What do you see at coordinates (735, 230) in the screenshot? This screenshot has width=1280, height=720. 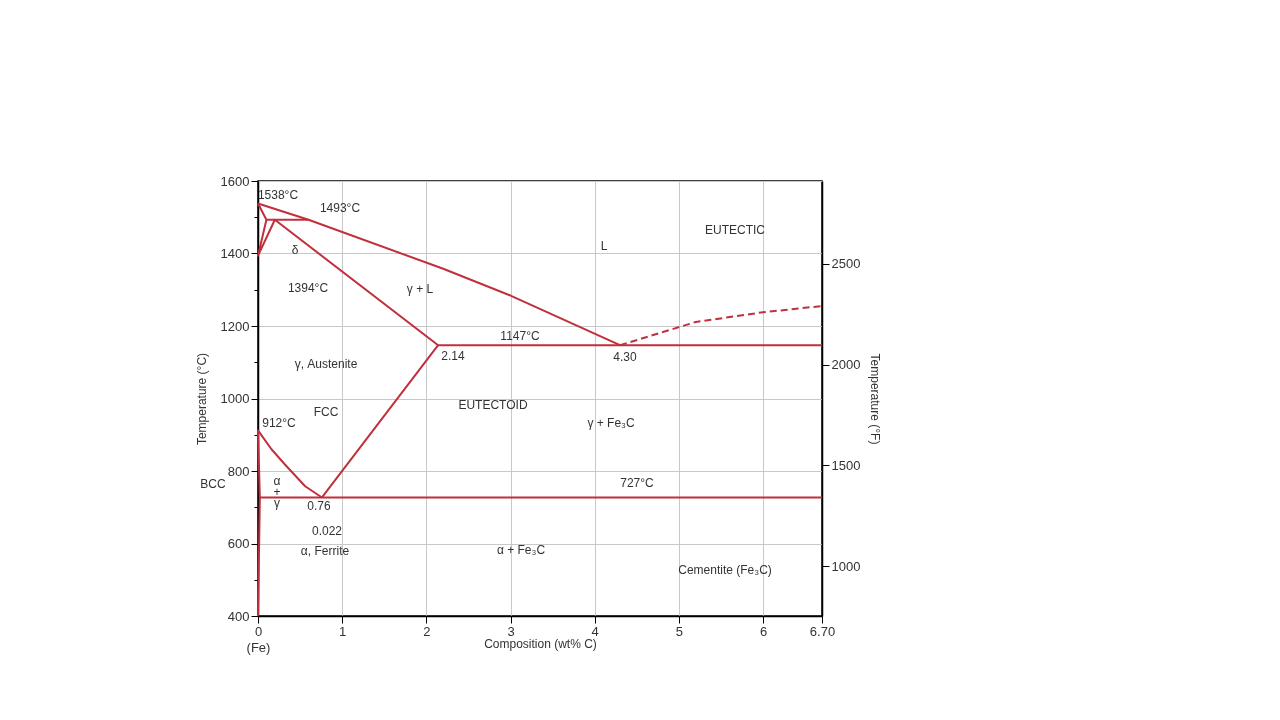 I see `annotation: EUTECTIC` at bounding box center [735, 230].